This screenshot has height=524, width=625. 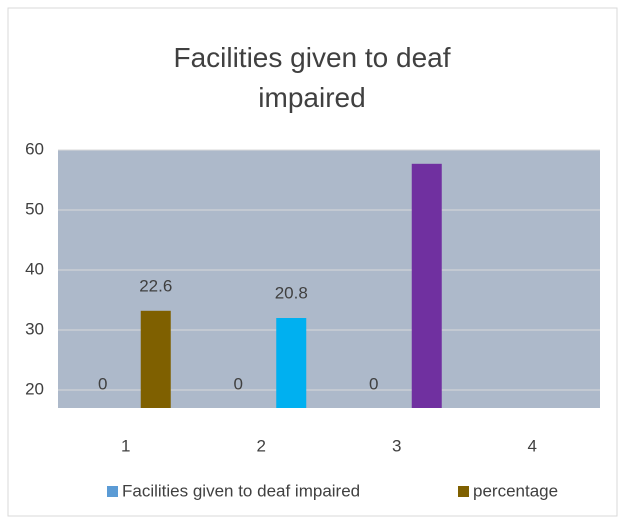 What do you see at coordinates (291, 292) in the screenshot?
I see `data-label: 20.8` at bounding box center [291, 292].